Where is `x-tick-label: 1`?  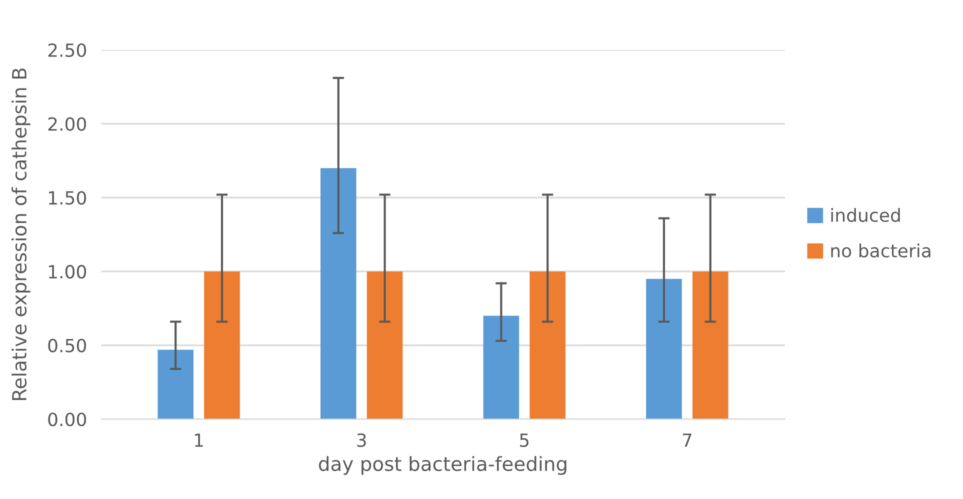 x-tick-label: 1 is located at coordinates (199, 440).